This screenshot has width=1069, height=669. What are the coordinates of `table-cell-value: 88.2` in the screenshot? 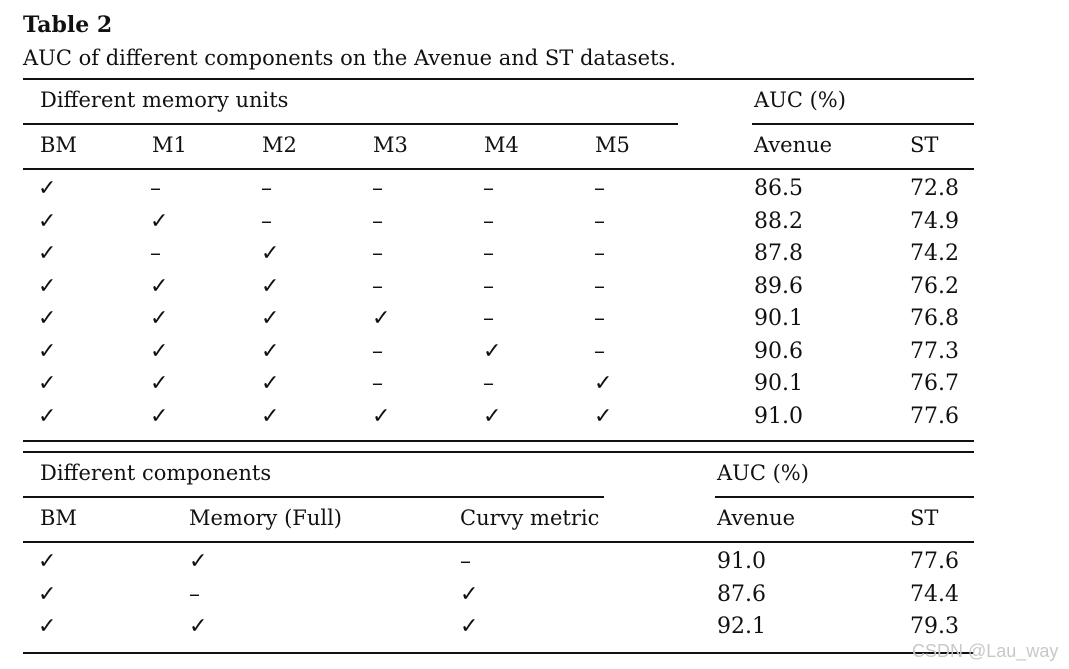 It's located at (778, 221).